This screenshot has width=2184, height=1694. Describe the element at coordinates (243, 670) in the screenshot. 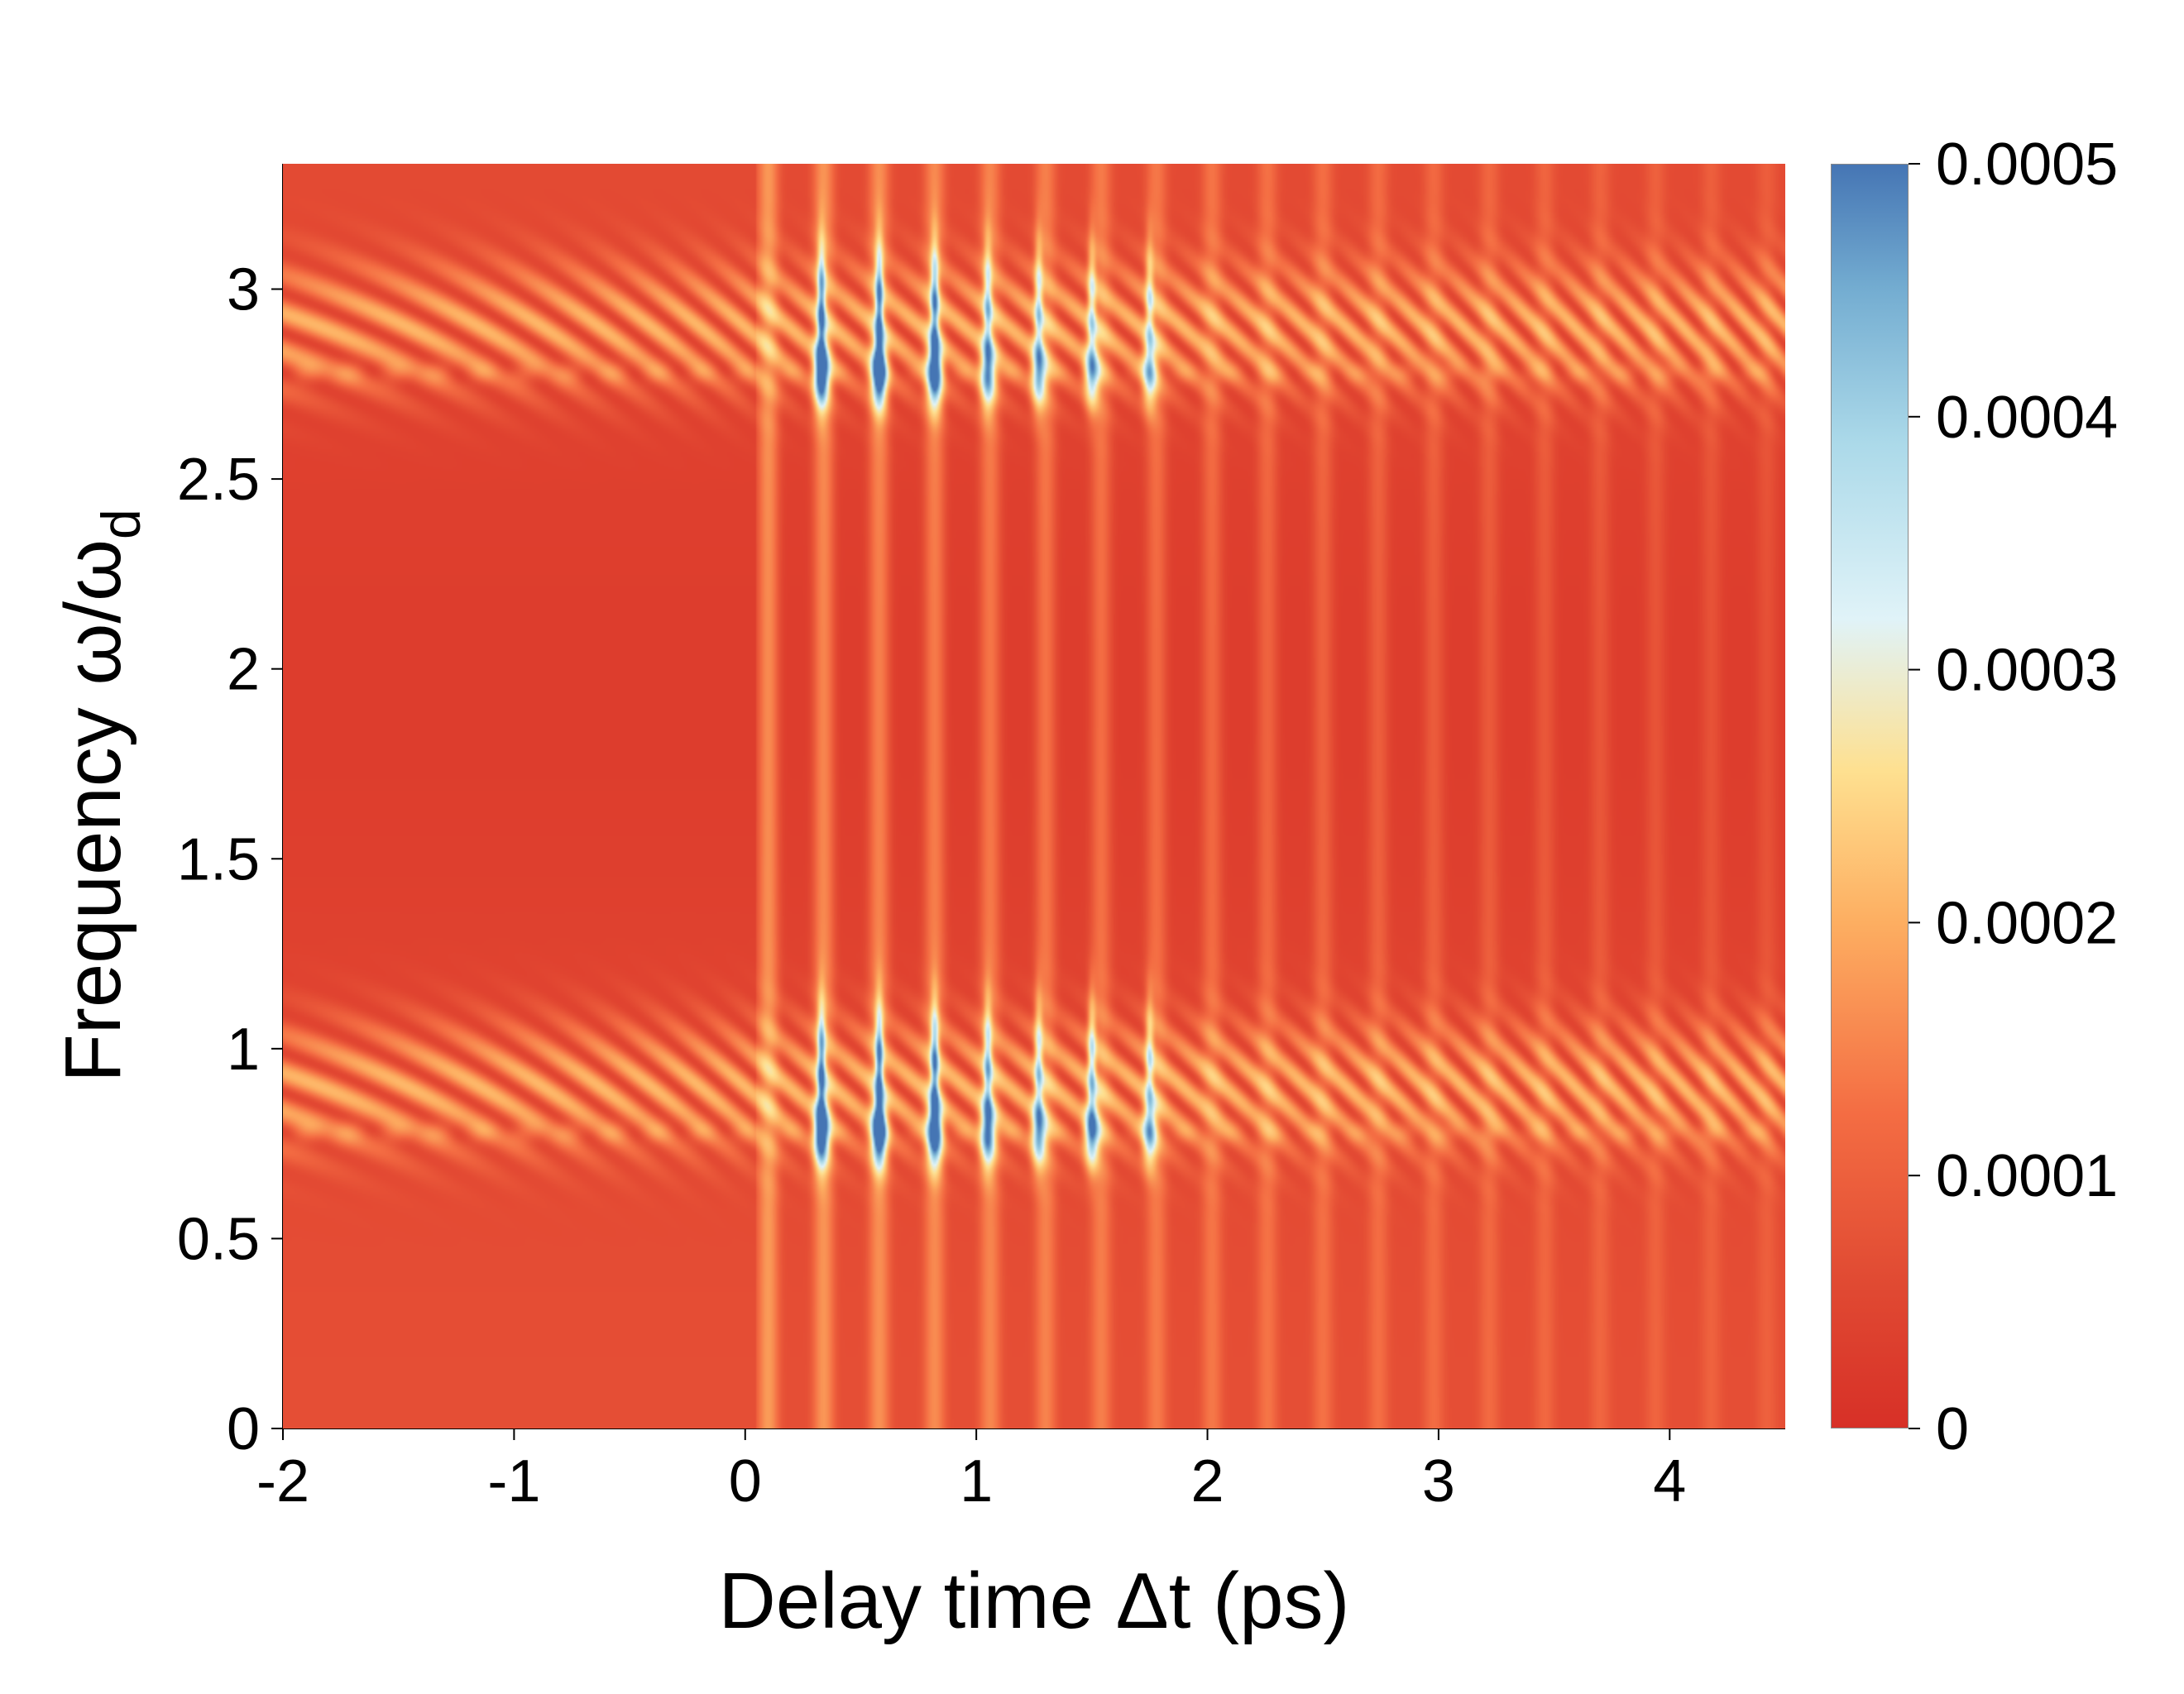

I see `y-tick-label: 2` at that location.